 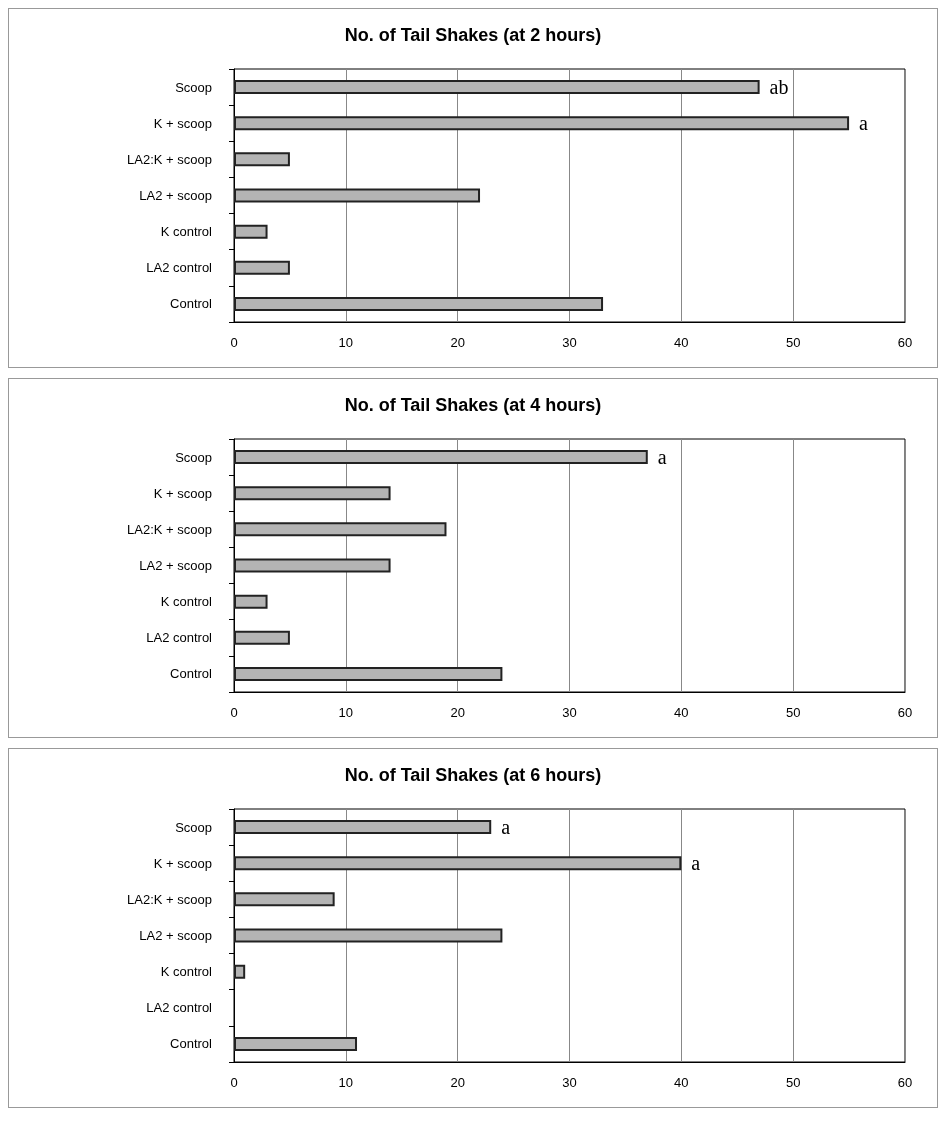 I want to click on chart-title: No. of Tail Shakes (at 6 hours), so click(x=473, y=775).